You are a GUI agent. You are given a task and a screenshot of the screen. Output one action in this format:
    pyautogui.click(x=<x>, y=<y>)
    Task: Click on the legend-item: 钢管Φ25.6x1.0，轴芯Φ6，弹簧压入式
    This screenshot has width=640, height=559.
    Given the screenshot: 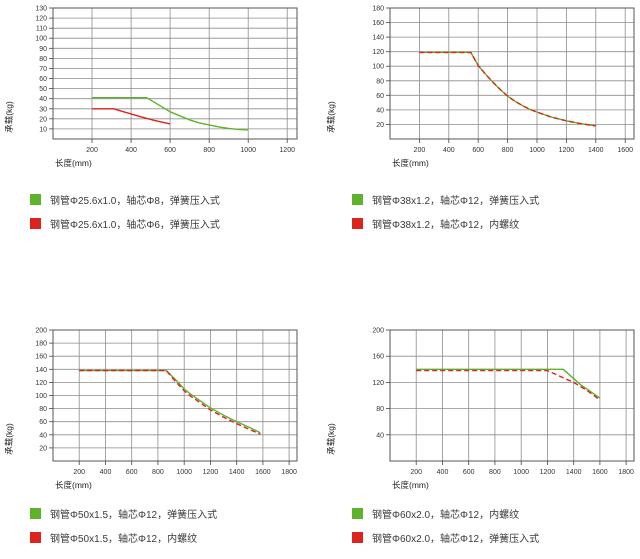 What is the action you would take?
    pyautogui.click(x=125, y=223)
    